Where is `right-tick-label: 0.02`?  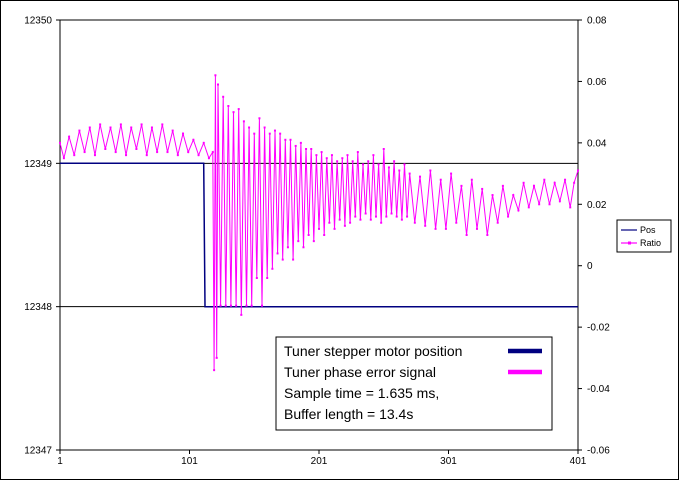 right-tick-label: 0.02 is located at coordinates (597, 205).